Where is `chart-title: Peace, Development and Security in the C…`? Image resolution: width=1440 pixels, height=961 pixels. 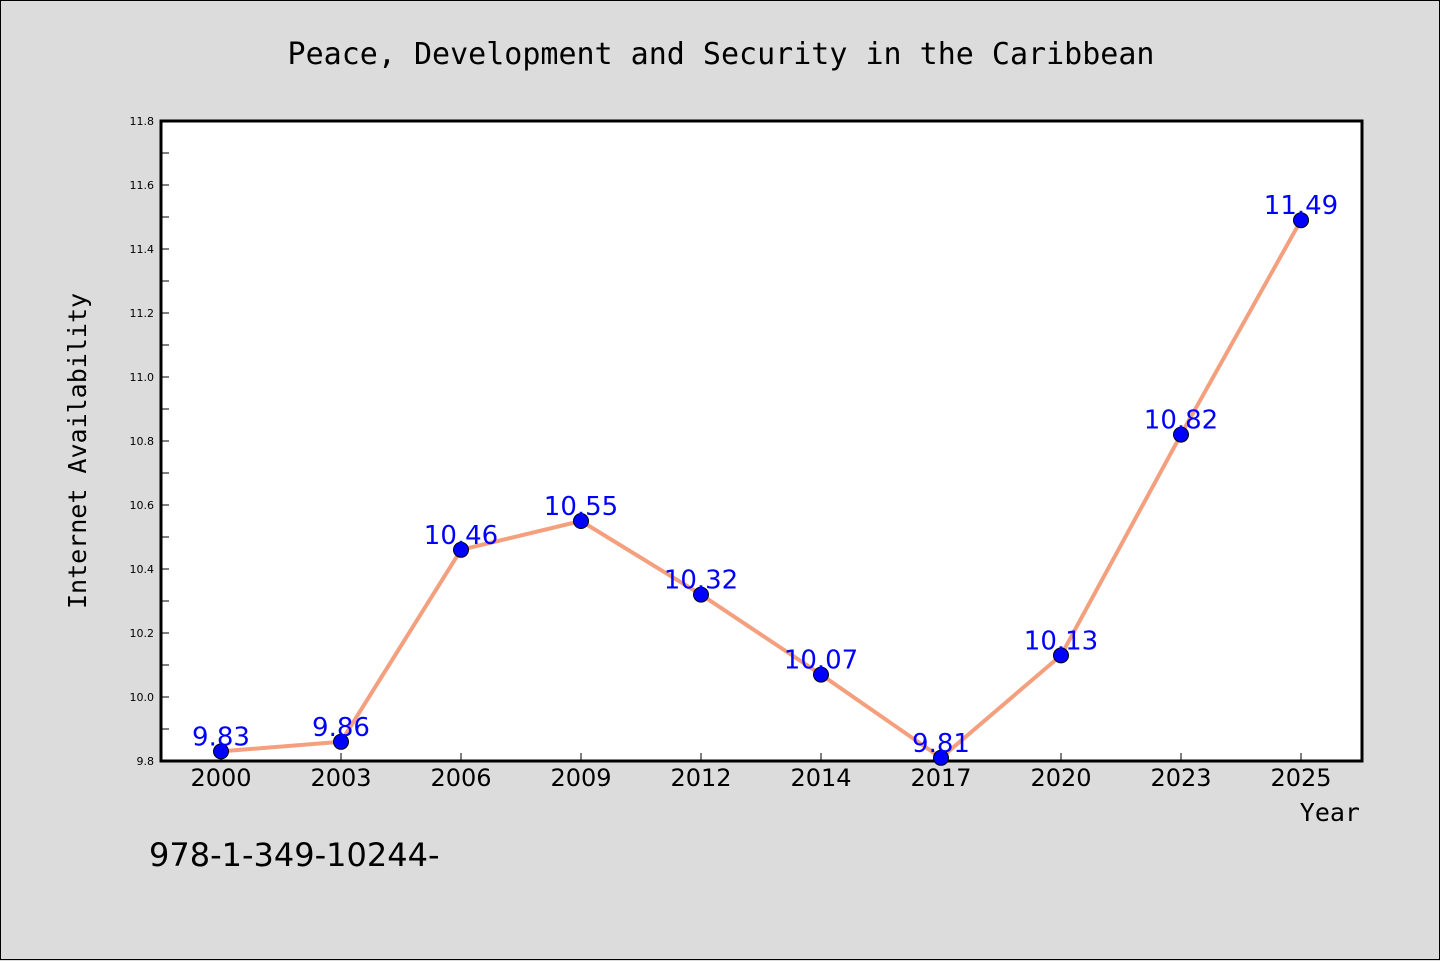 chart-title: Peace, Development and Security in the C… is located at coordinates (721, 54).